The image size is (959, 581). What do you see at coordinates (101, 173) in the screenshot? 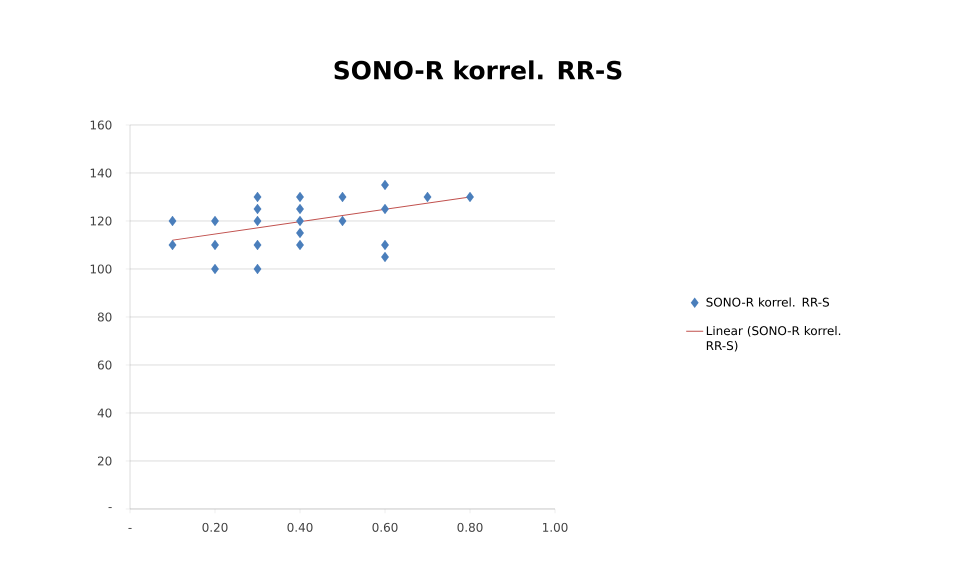
I see `y-tick-label: 140` at bounding box center [101, 173].